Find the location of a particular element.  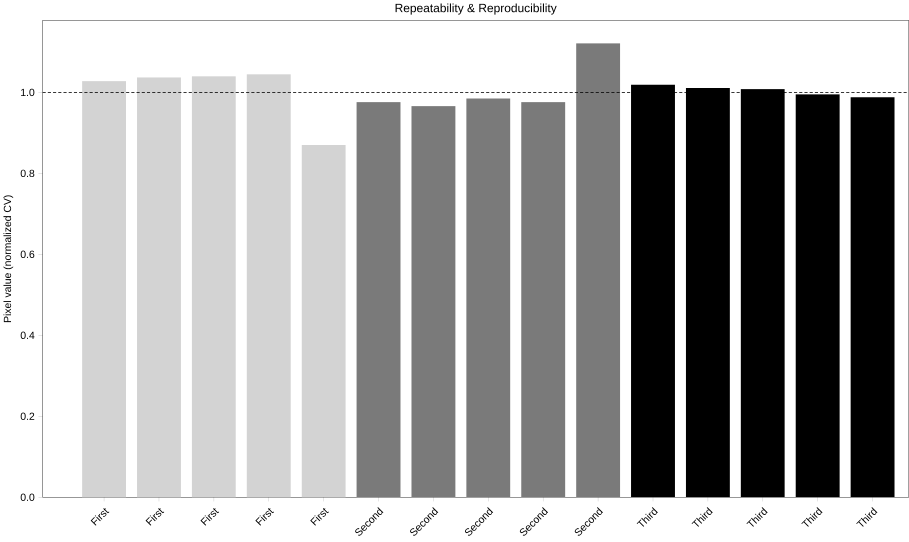

y-axis-title: Pixel value (normalized CV) is located at coordinates (8, 258).